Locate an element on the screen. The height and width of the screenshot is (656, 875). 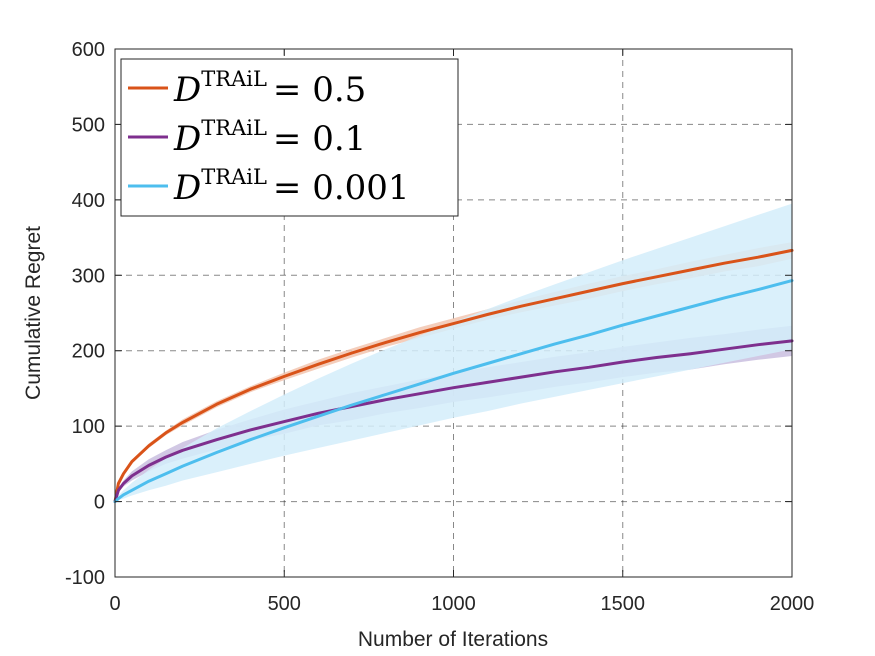
legend-value: = 0.5 is located at coordinates (319, 90).